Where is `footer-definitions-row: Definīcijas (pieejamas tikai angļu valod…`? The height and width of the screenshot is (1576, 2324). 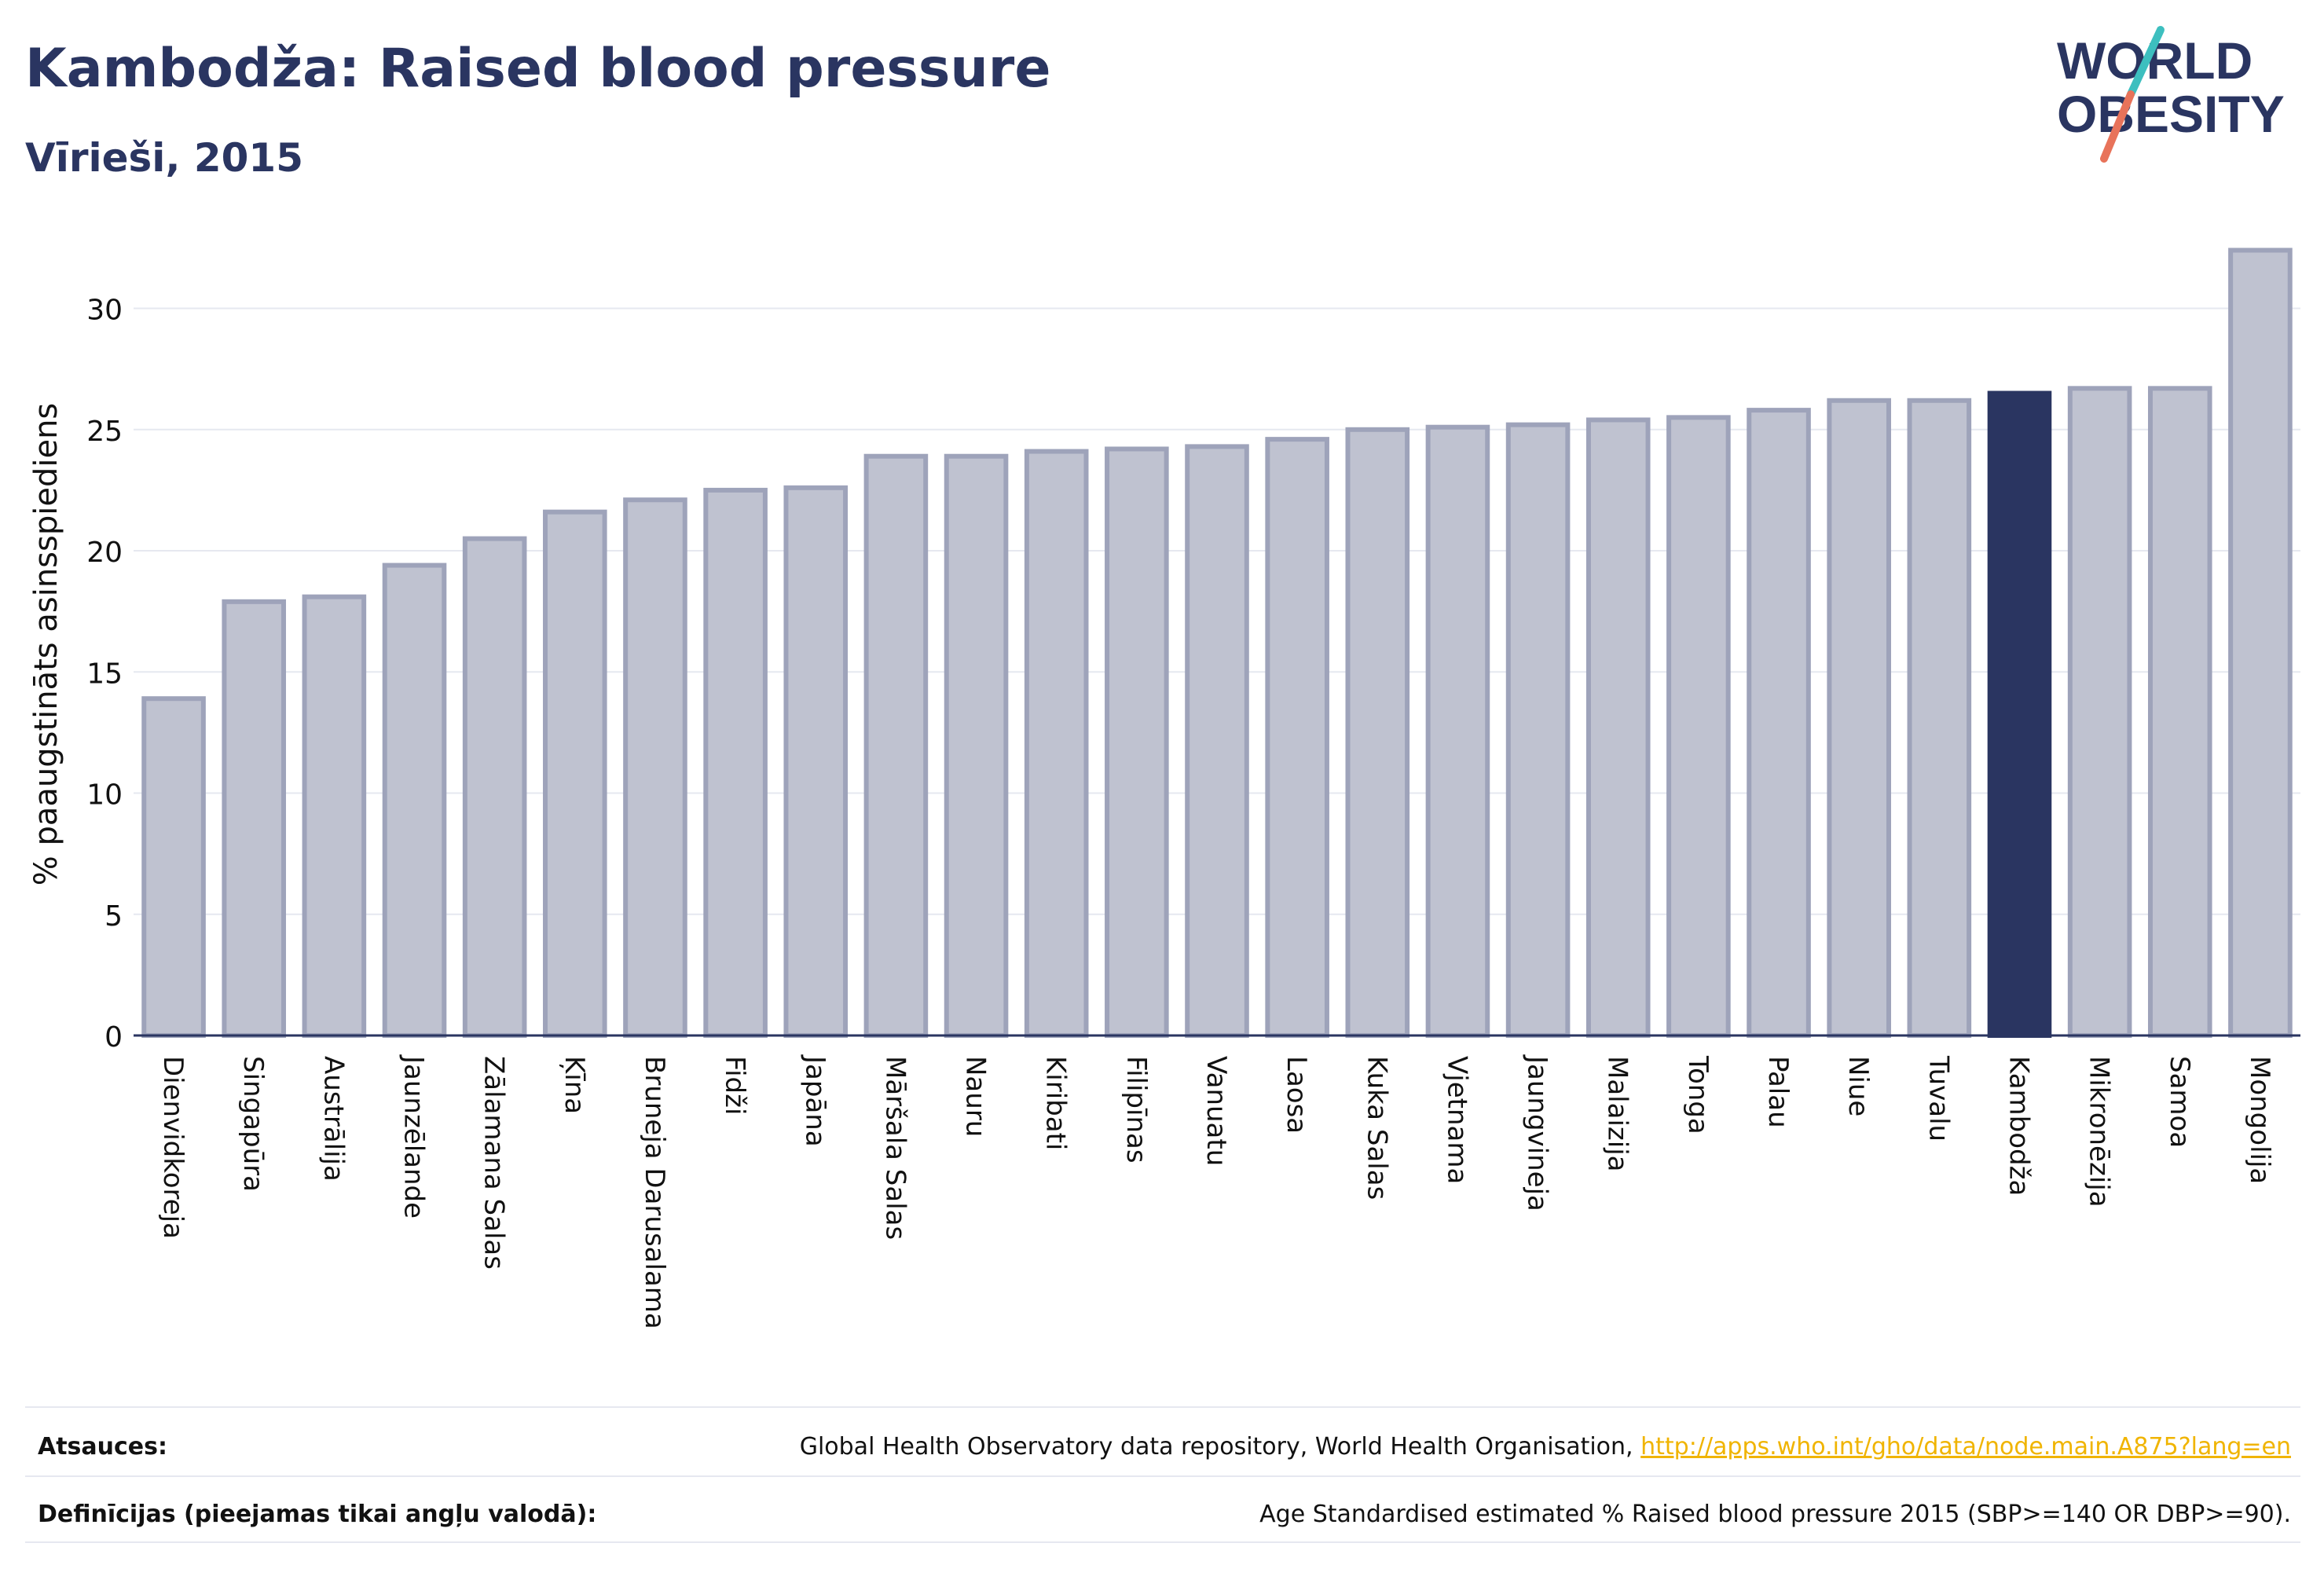
footer-definitions-row: Definīcijas (pieejamas tikai angļu valod… is located at coordinates (1164, 1513).